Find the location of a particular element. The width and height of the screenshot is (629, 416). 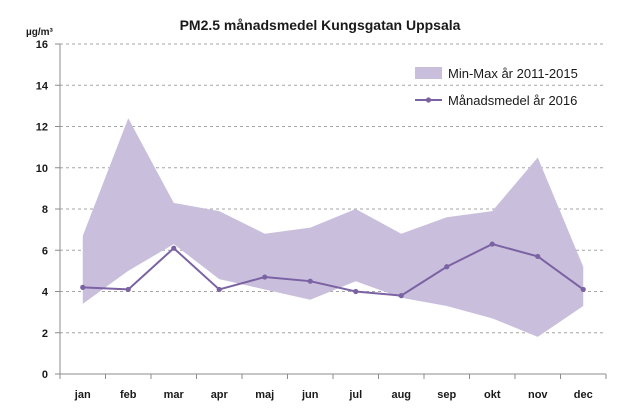

y-tick-label-6: 6 is located at coordinates (45, 251).